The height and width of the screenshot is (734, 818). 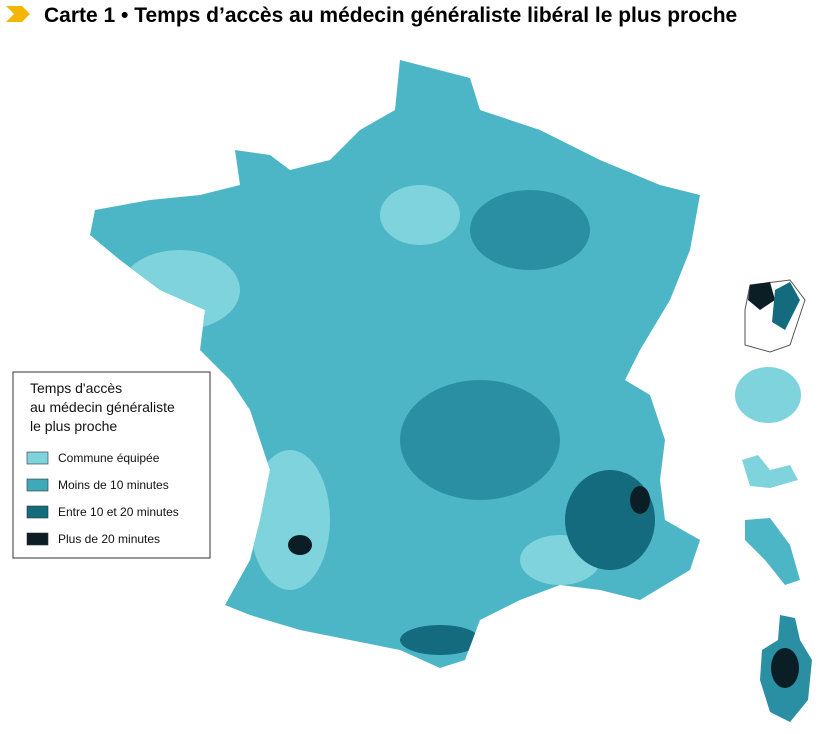 I want to click on title-icon, so click(x=18, y=14).